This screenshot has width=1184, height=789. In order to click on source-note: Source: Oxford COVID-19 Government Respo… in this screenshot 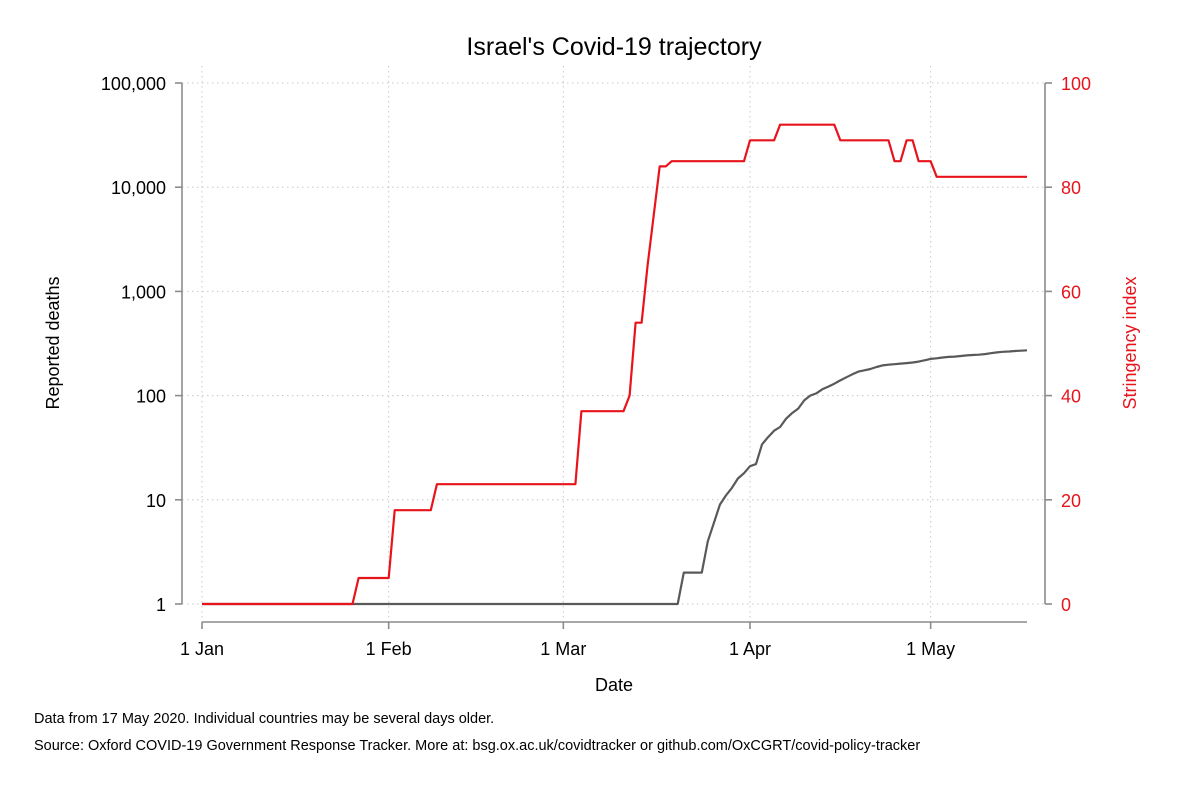, I will do `click(477, 746)`.